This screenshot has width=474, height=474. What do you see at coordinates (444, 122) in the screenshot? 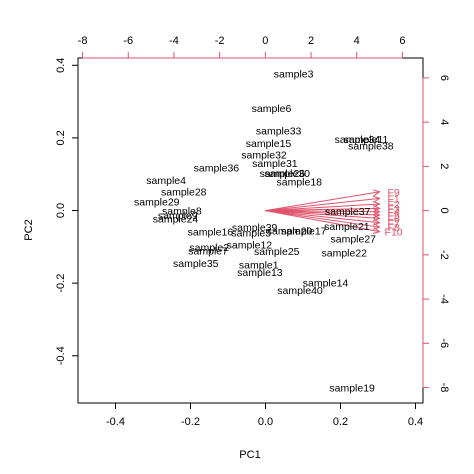
I see `right-y-tick-label: 4` at bounding box center [444, 122].